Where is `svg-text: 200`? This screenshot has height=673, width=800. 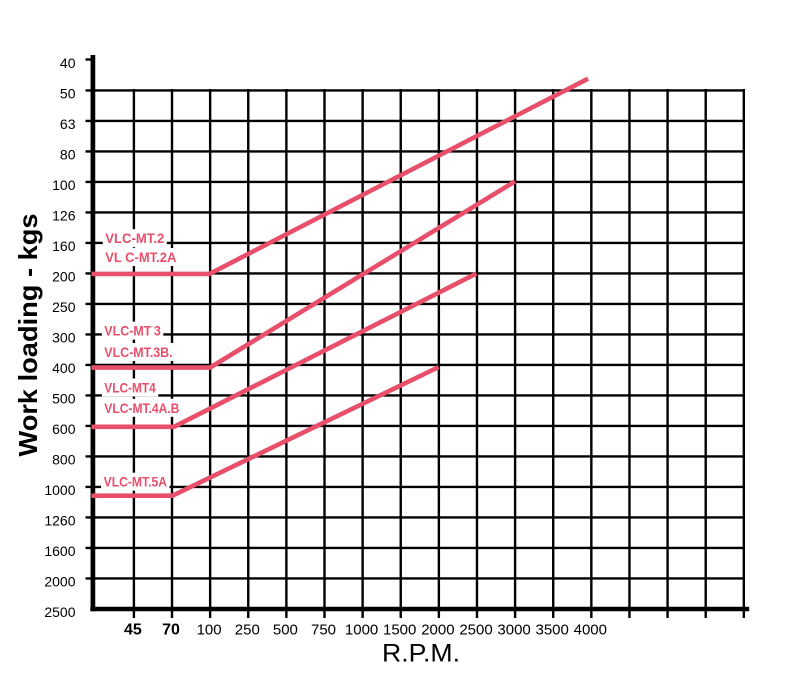 svg-text: 200 is located at coordinates (64, 277).